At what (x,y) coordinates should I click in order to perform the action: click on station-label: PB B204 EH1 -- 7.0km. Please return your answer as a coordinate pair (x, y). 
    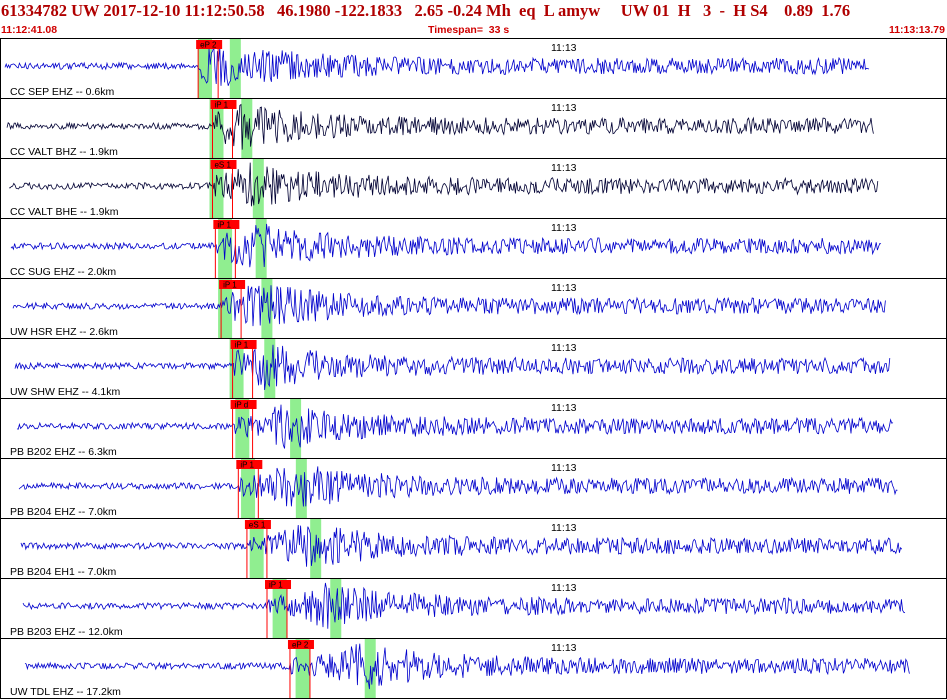
    Looking at the image, I should click on (63, 572).